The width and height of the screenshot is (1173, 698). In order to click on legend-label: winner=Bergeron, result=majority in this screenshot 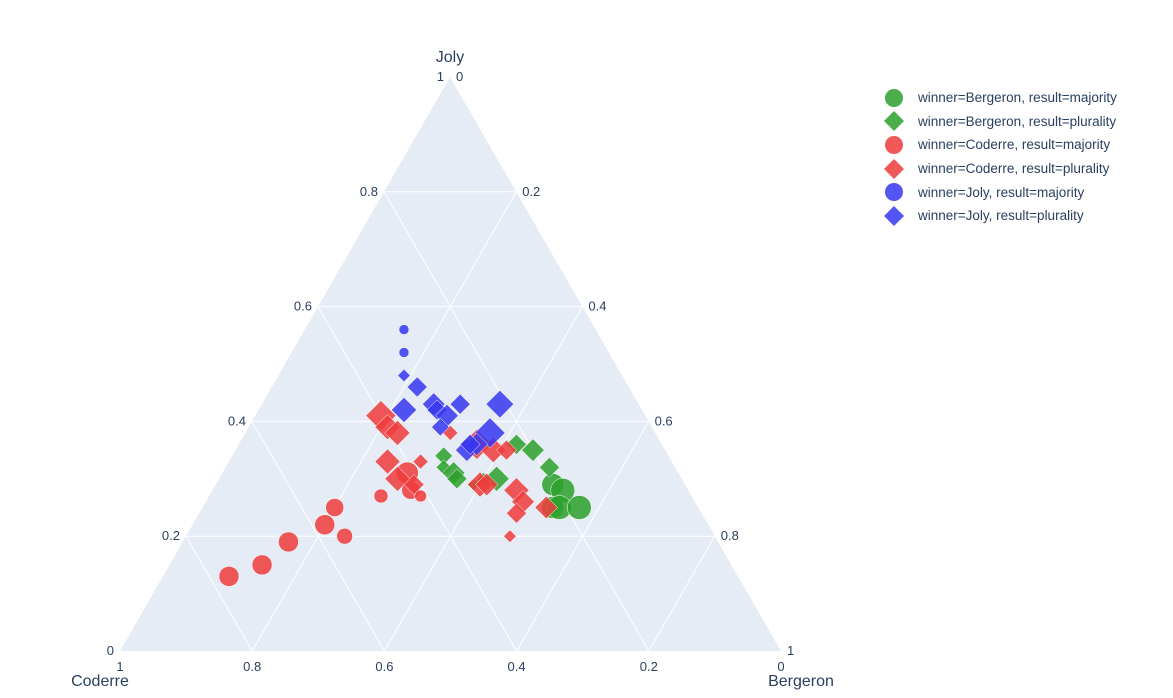, I will do `click(1017, 98)`.